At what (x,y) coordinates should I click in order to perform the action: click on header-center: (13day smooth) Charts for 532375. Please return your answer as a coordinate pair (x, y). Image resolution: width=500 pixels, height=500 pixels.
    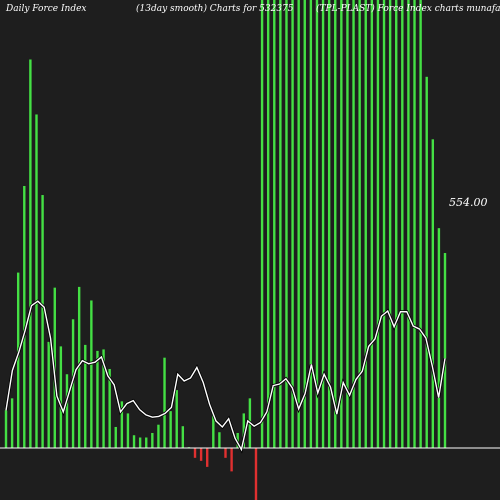
    Looking at the image, I should click on (215, 8).